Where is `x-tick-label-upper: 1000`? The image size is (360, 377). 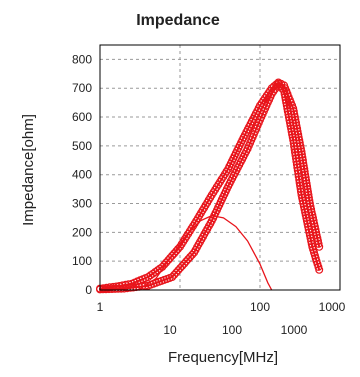 x-tick-label-upper: 1000 is located at coordinates (332, 307).